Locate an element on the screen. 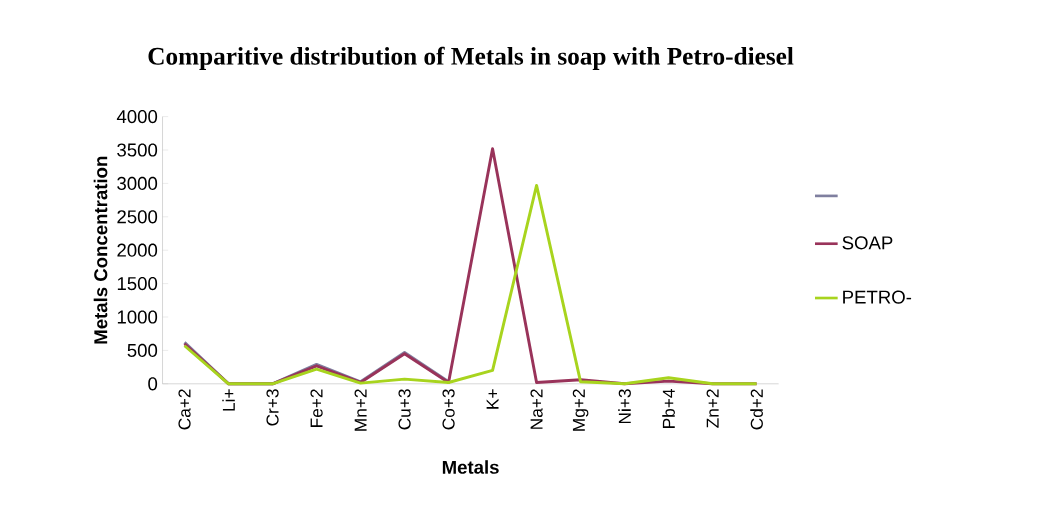 The image size is (1039, 518). x-tick-label: Cr+3 is located at coordinates (272, 407).